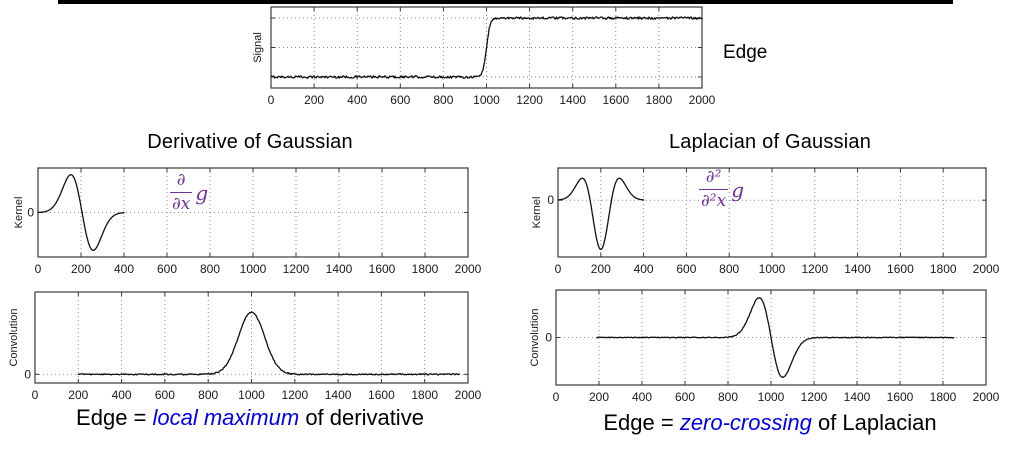  I want to click on axis-box, so click(251, 337).